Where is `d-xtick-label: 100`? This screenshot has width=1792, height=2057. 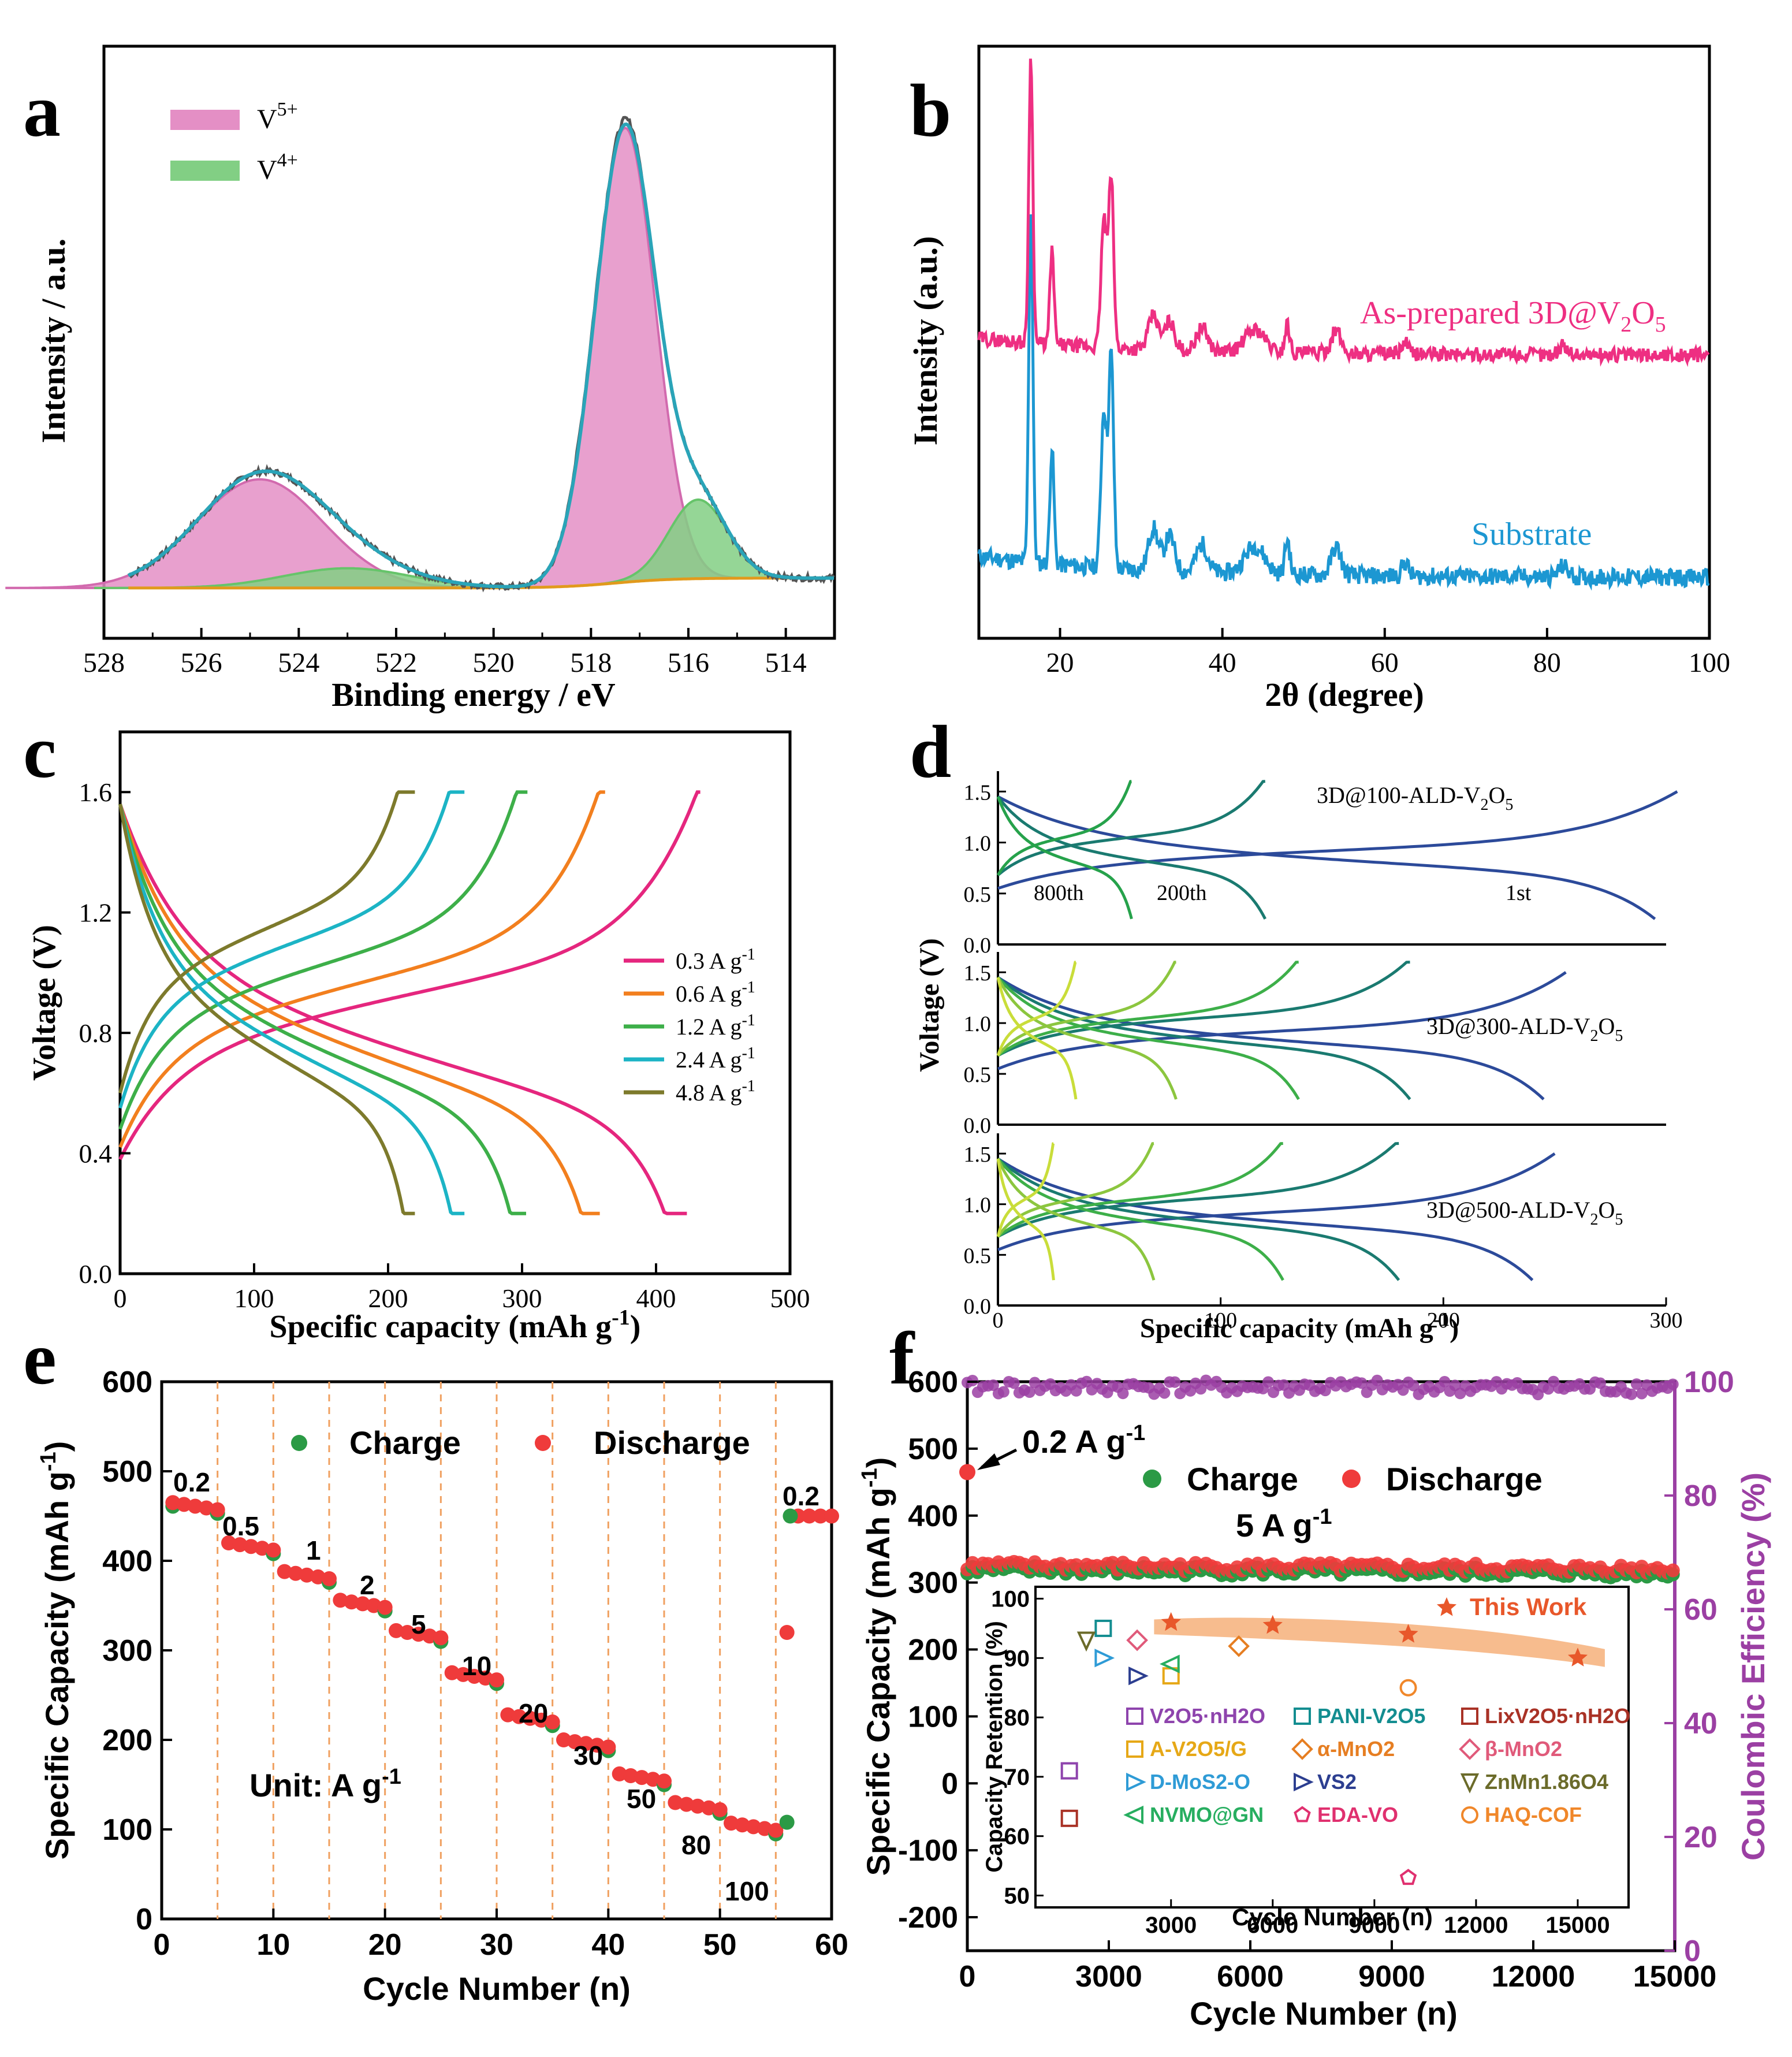 d-xtick-label: 100 is located at coordinates (1221, 1320).